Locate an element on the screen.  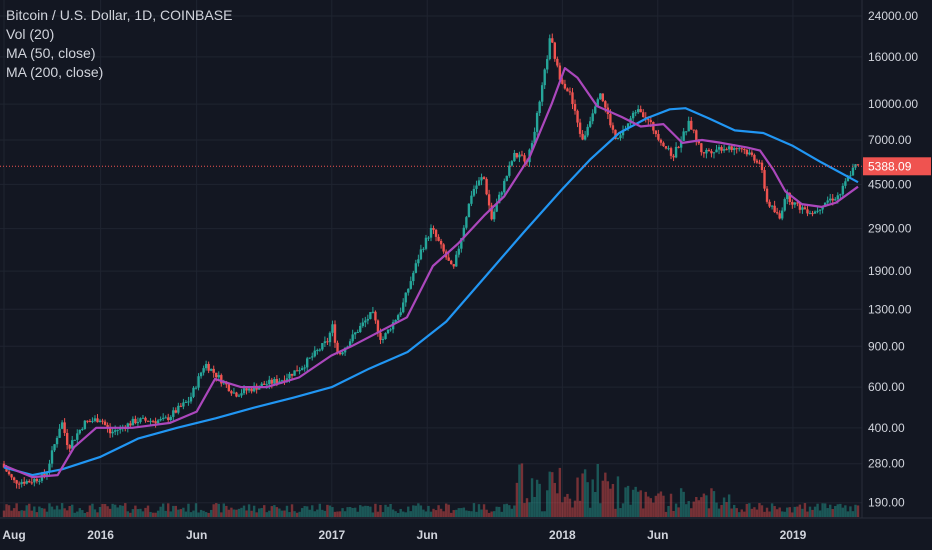
y-tick-label: 900.00 is located at coordinates (886, 346).